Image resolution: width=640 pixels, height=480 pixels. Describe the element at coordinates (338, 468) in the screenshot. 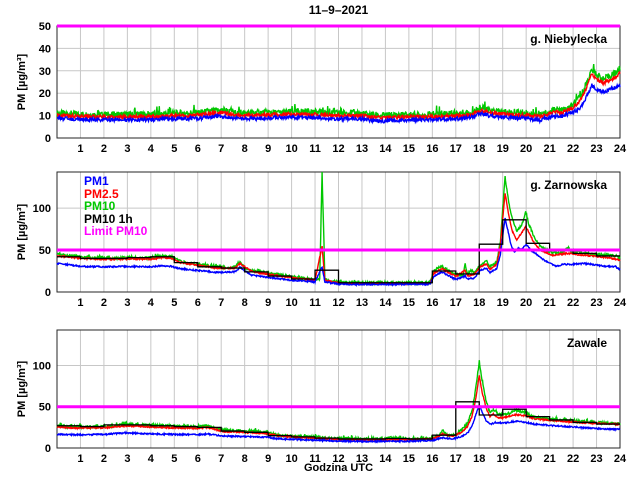

I see `x-axis-label: Godzina UTC` at that location.